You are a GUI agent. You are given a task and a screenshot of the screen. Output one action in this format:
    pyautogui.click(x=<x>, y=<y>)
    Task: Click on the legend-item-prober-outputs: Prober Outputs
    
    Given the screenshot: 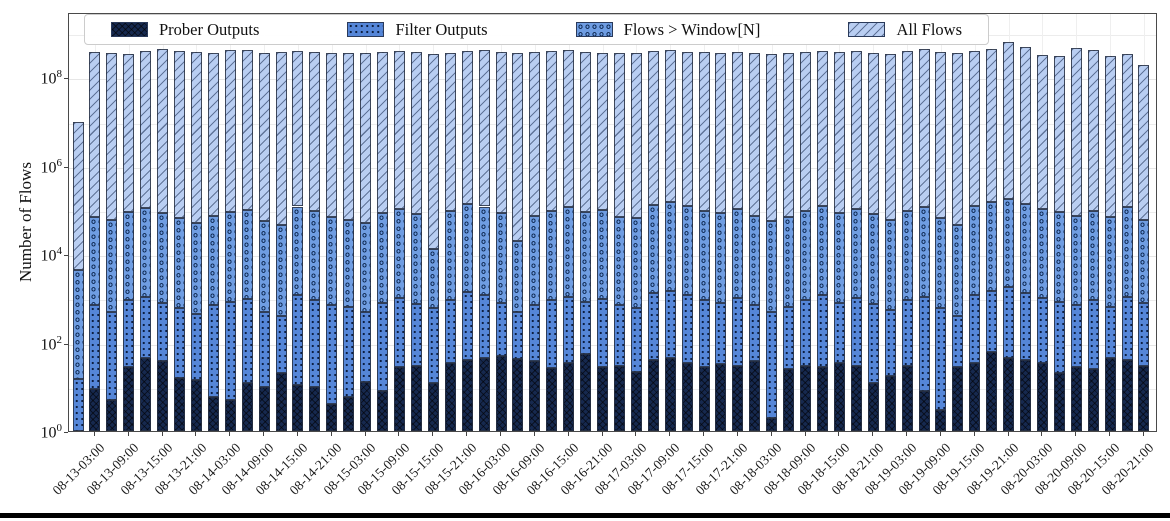 What is the action you would take?
    pyautogui.click(x=185, y=30)
    